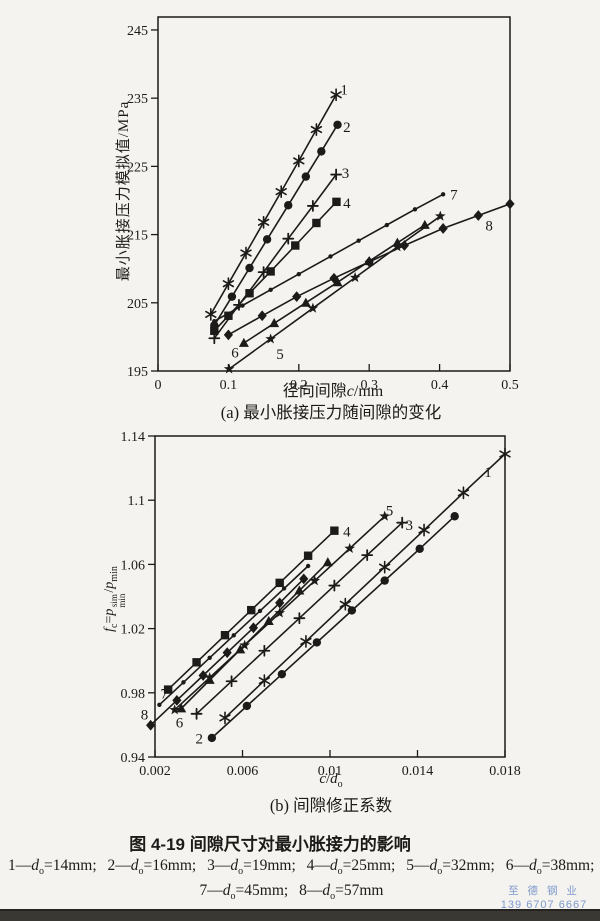  What do you see at coordinates (137, 99) in the screenshot?
I see `y-tick-label: 235` at bounding box center [137, 99].